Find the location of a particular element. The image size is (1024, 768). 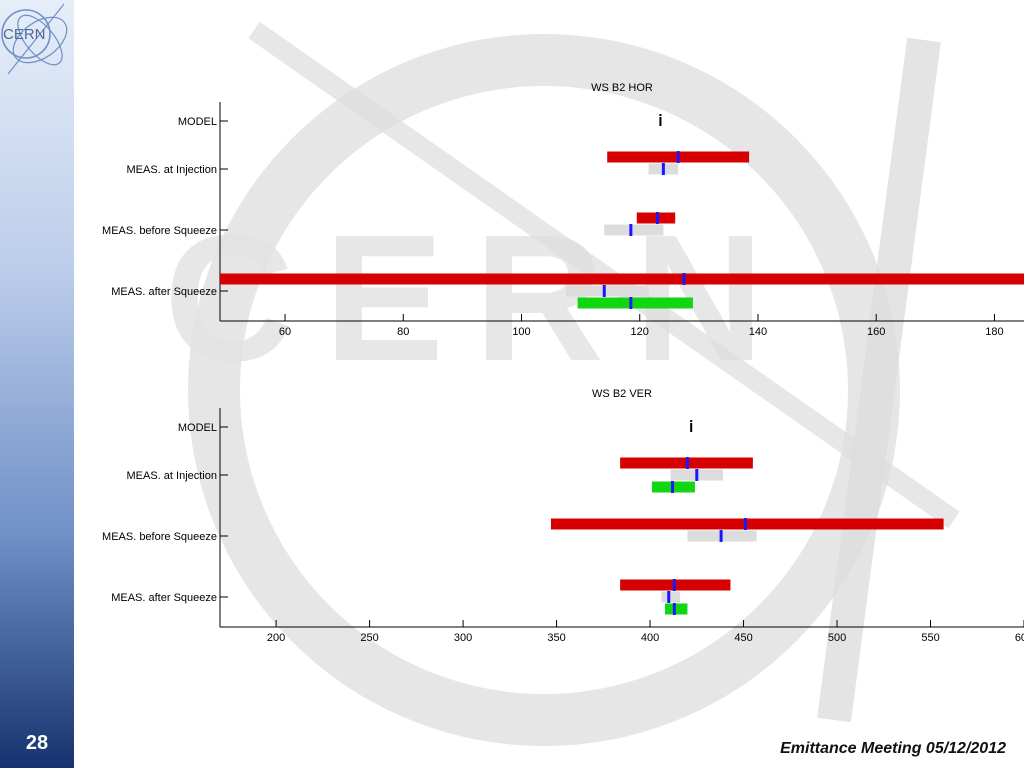

x-tick-label: 550 is located at coordinates (930, 638).